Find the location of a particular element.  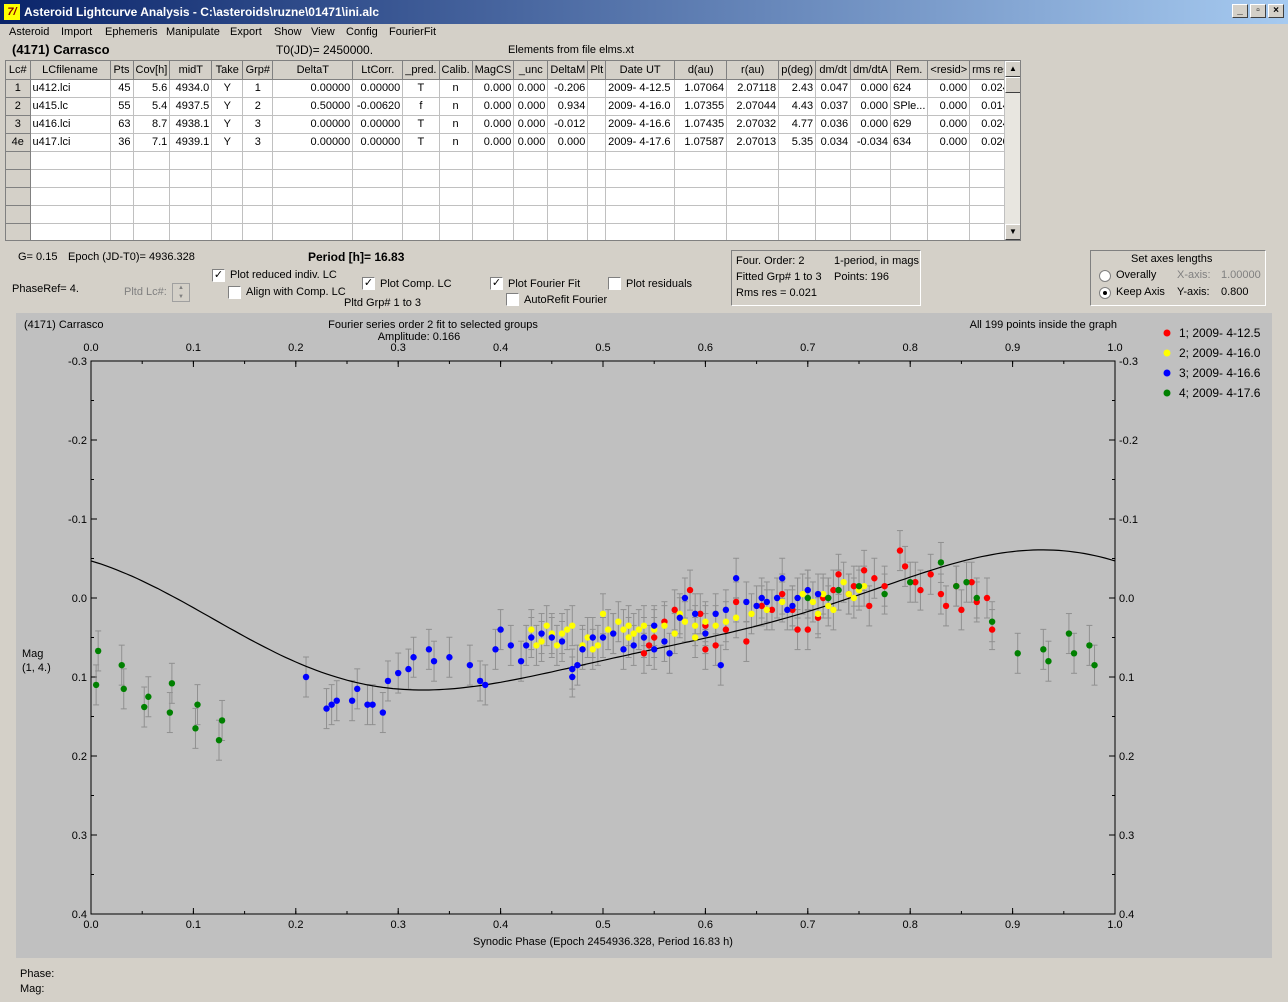

menu-view: View is located at coordinates (323, 32).